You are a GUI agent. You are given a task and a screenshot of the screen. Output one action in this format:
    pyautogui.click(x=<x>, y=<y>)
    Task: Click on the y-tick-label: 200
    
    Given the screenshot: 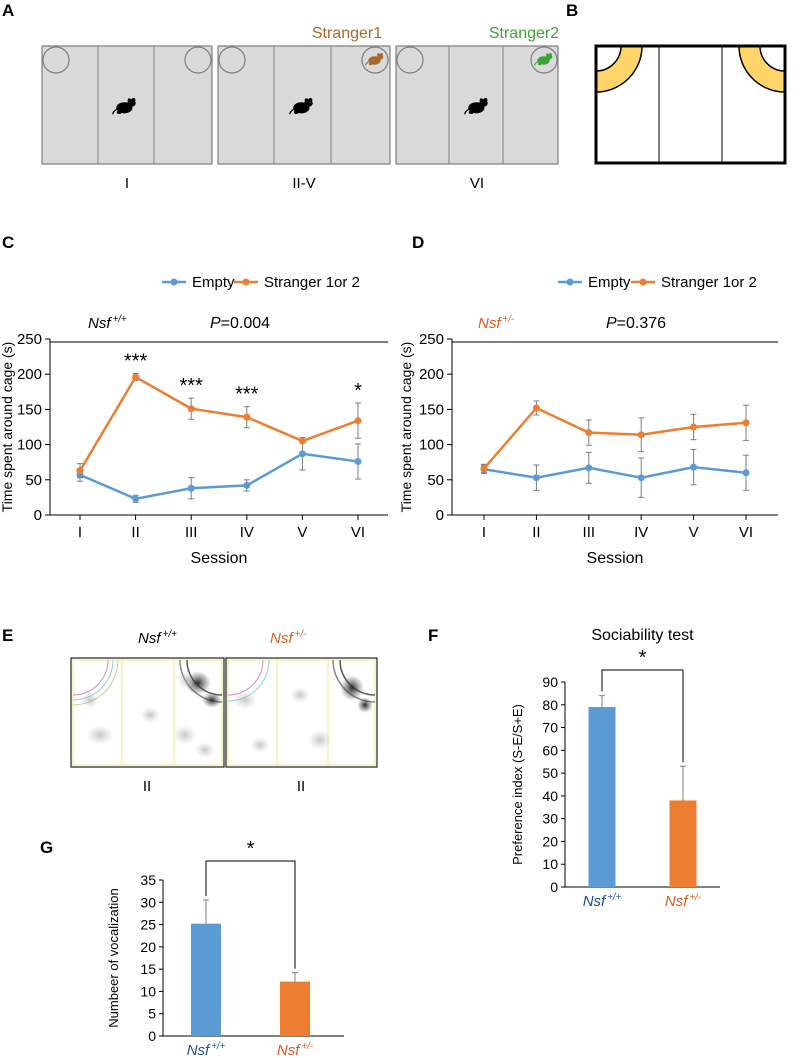 What is the action you would take?
    pyautogui.click(x=431, y=374)
    